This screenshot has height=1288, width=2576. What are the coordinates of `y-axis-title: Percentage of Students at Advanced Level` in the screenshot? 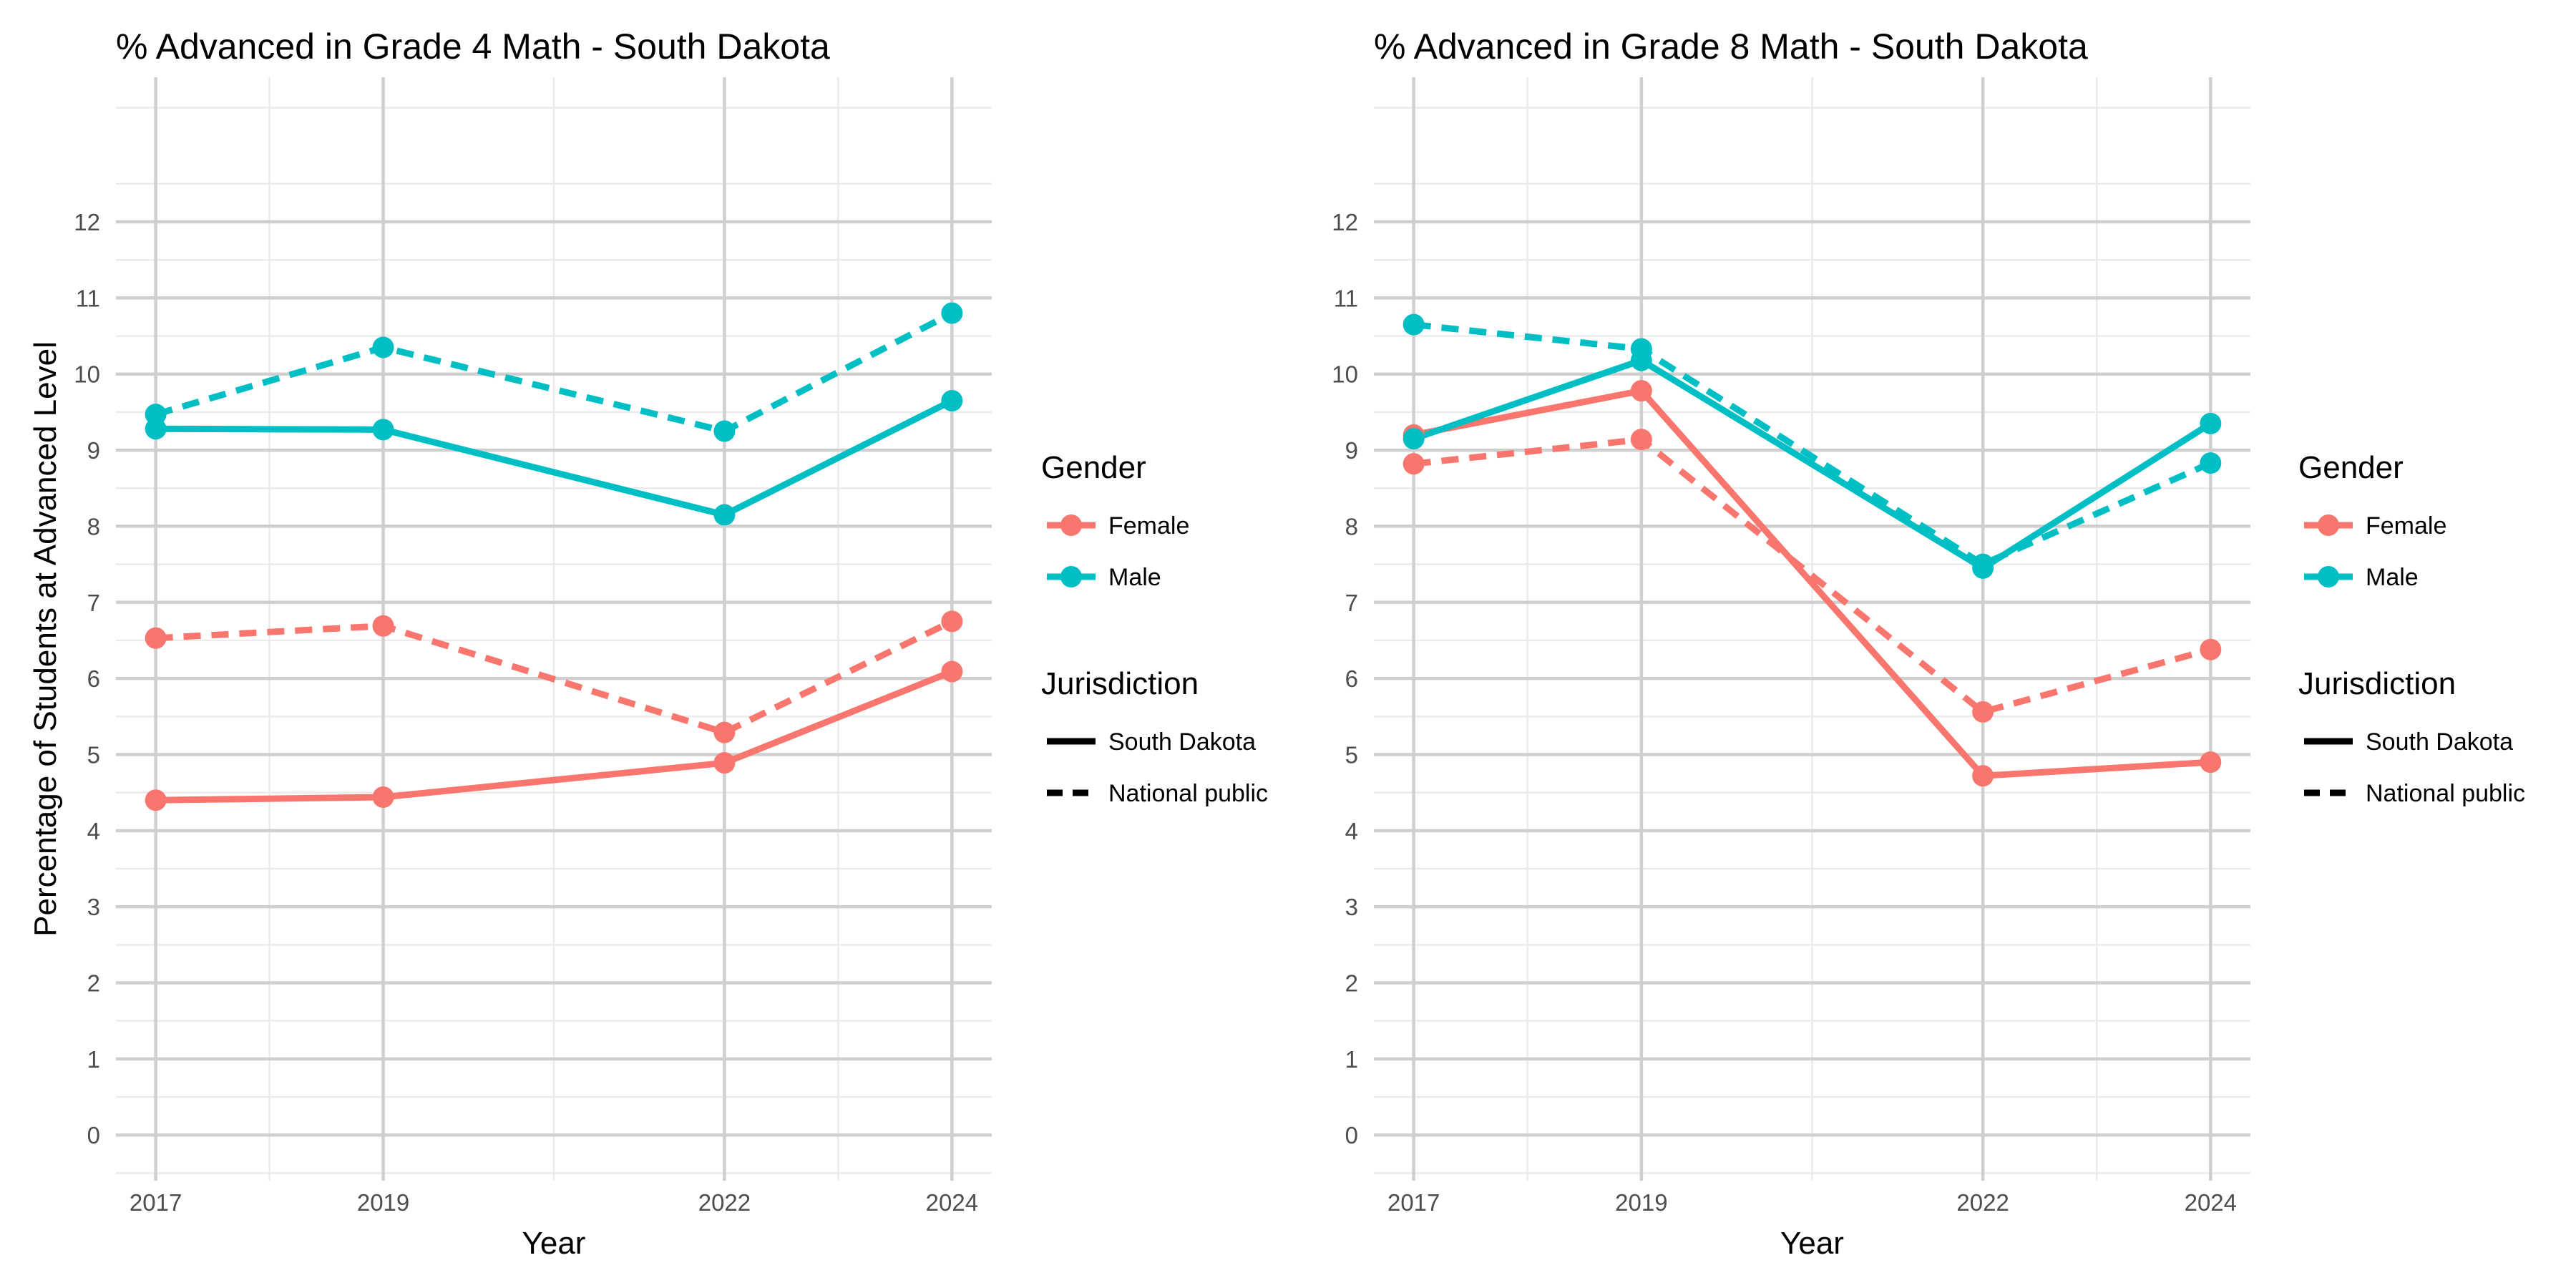 It's located at (45, 639).